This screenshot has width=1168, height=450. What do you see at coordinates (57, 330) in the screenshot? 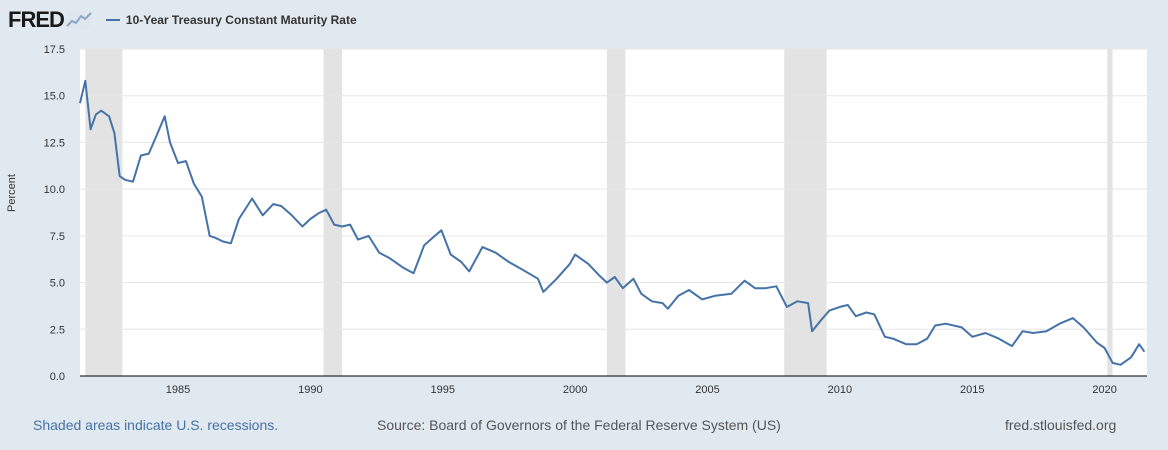
I see `y-tick-label: 2.5` at bounding box center [57, 330].